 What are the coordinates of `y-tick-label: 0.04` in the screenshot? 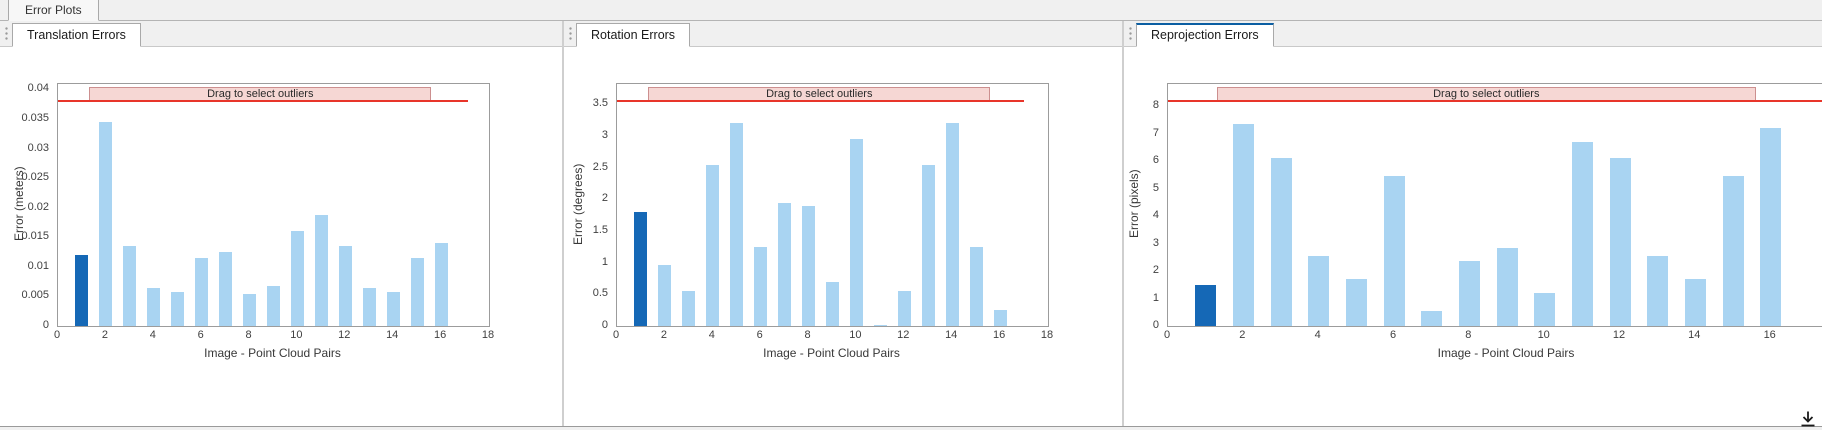 It's located at (38, 88).